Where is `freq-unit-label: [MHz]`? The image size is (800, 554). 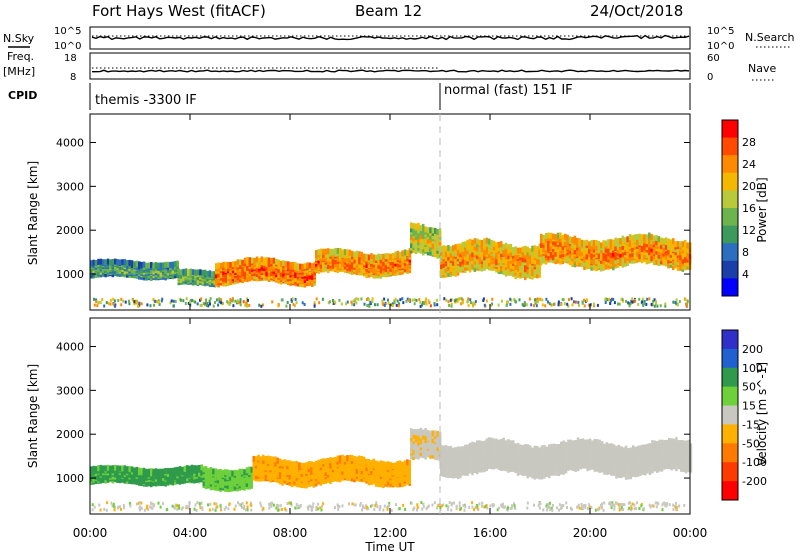
freq-unit-label: [MHz] is located at coordinates (19, 71).